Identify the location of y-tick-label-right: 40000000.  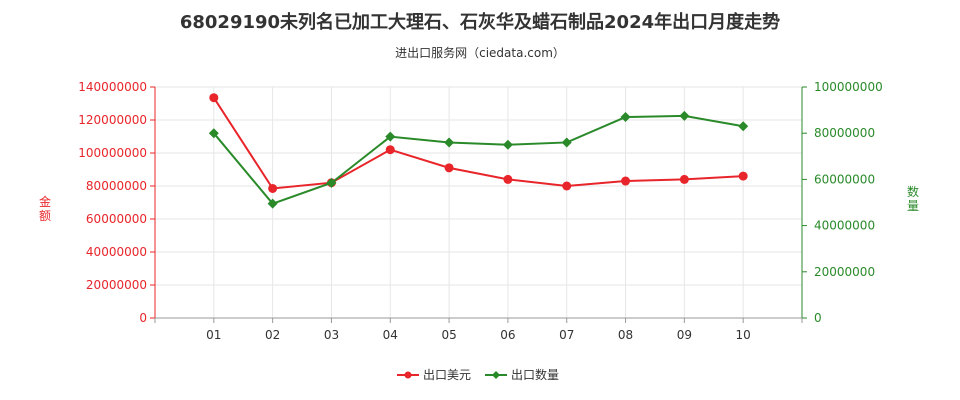
(844, 226).